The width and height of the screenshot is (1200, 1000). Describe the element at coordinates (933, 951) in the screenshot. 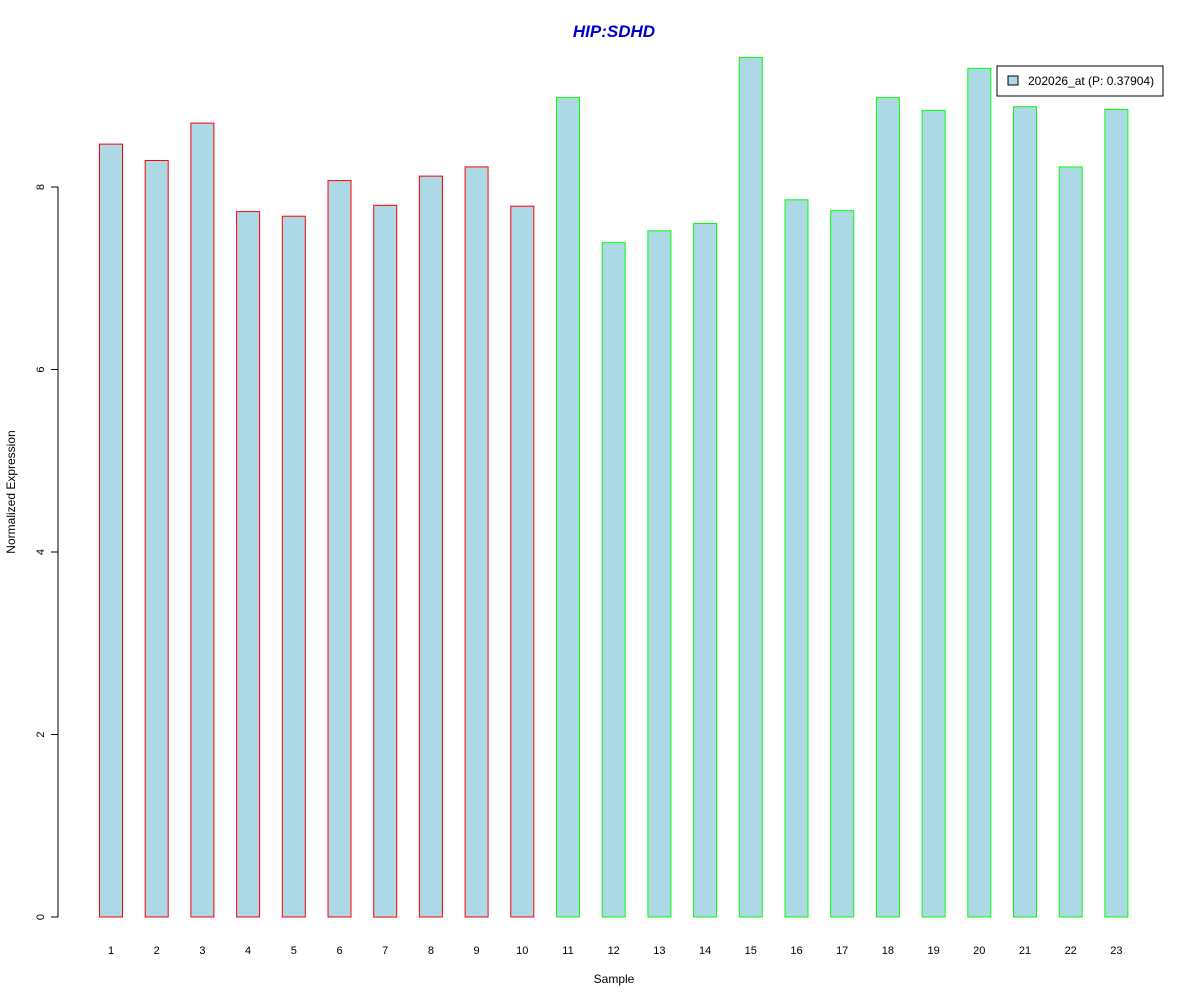

I see `x-tick-label: 19` at that location.